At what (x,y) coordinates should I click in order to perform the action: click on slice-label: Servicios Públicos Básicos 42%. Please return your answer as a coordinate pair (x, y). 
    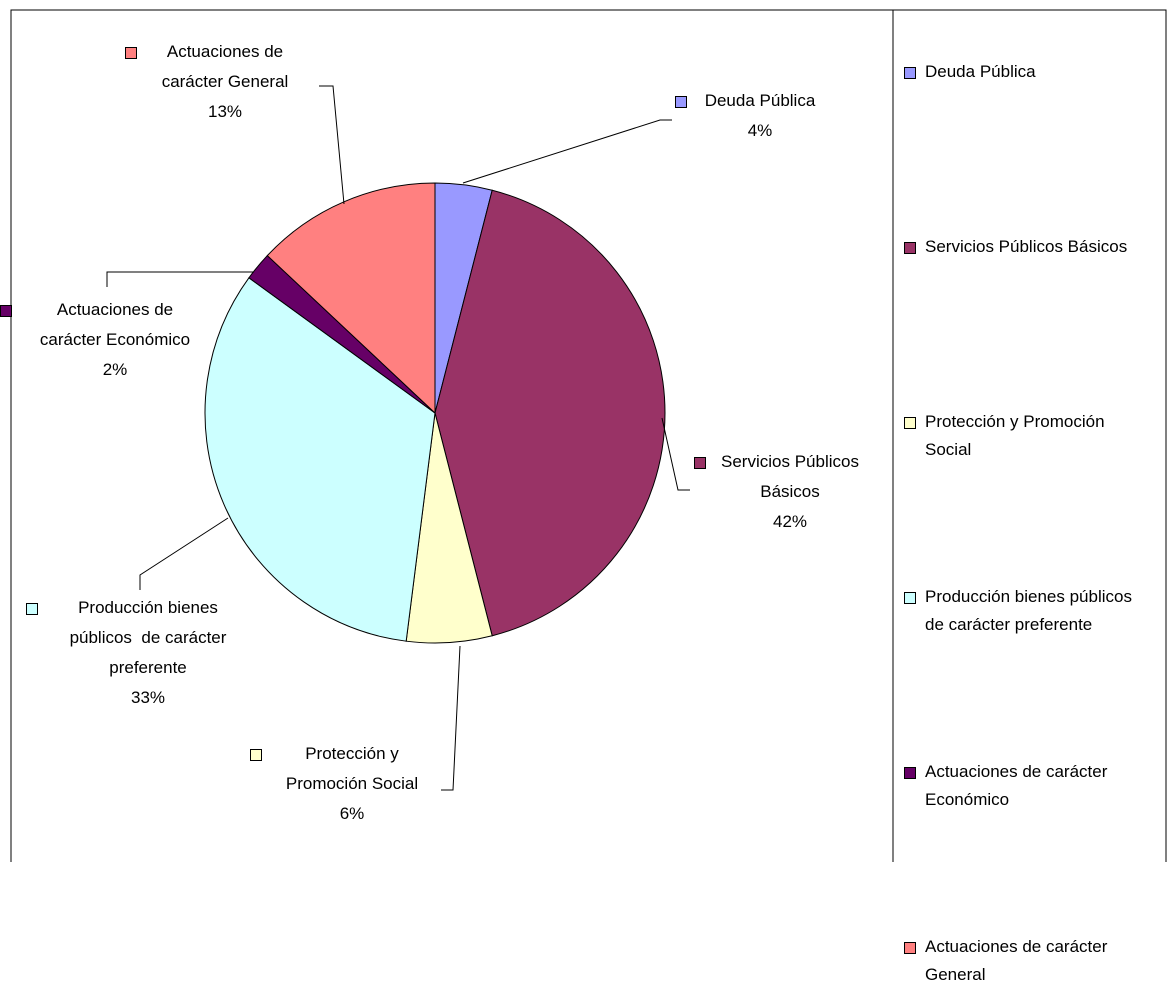
    Looking at the image, I should click on (790, 492).